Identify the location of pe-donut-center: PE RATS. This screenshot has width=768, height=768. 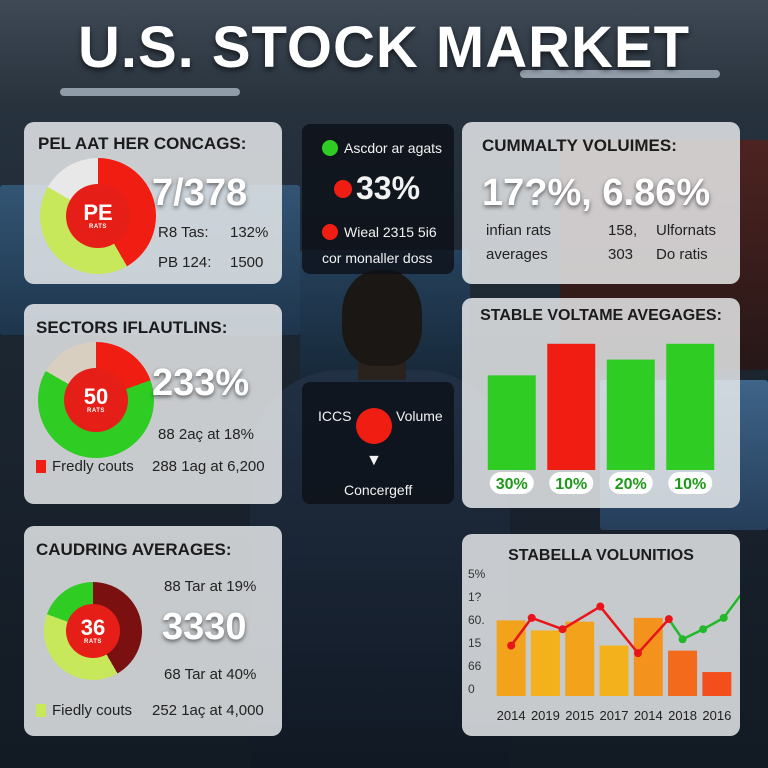
(98, 216).